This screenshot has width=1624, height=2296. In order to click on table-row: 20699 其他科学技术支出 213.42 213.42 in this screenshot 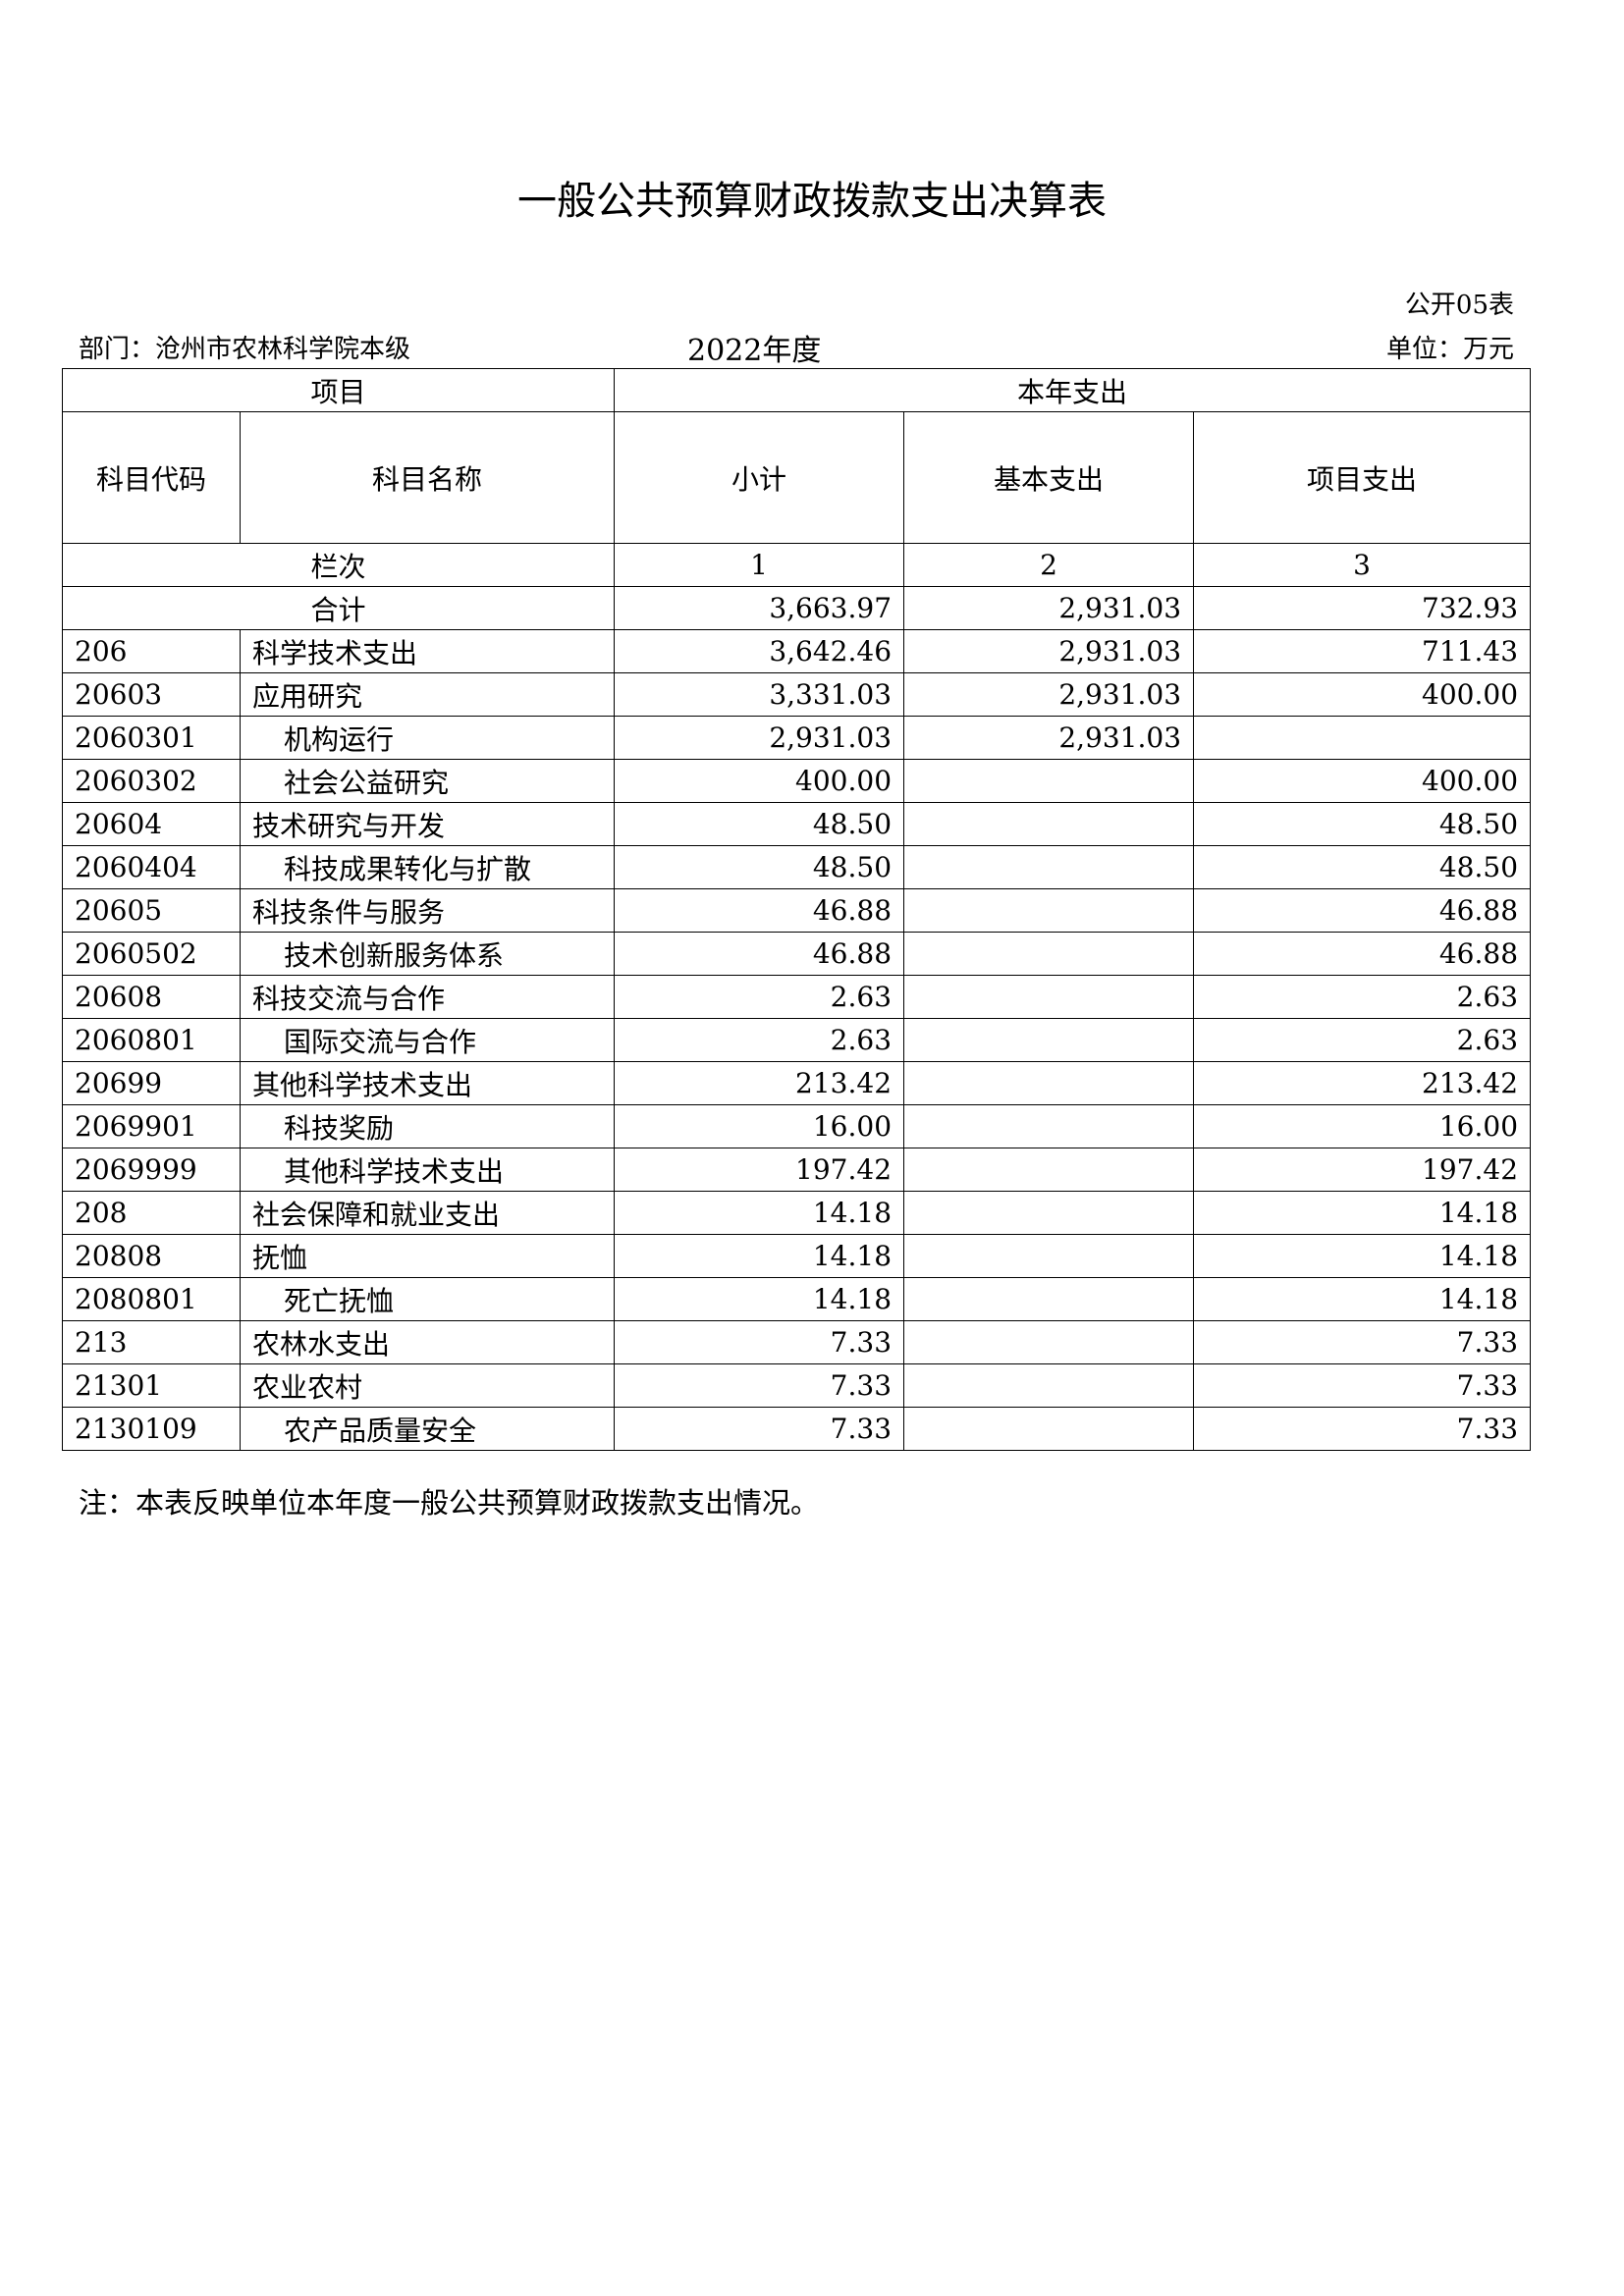, I will do `click(797, 1083)`.